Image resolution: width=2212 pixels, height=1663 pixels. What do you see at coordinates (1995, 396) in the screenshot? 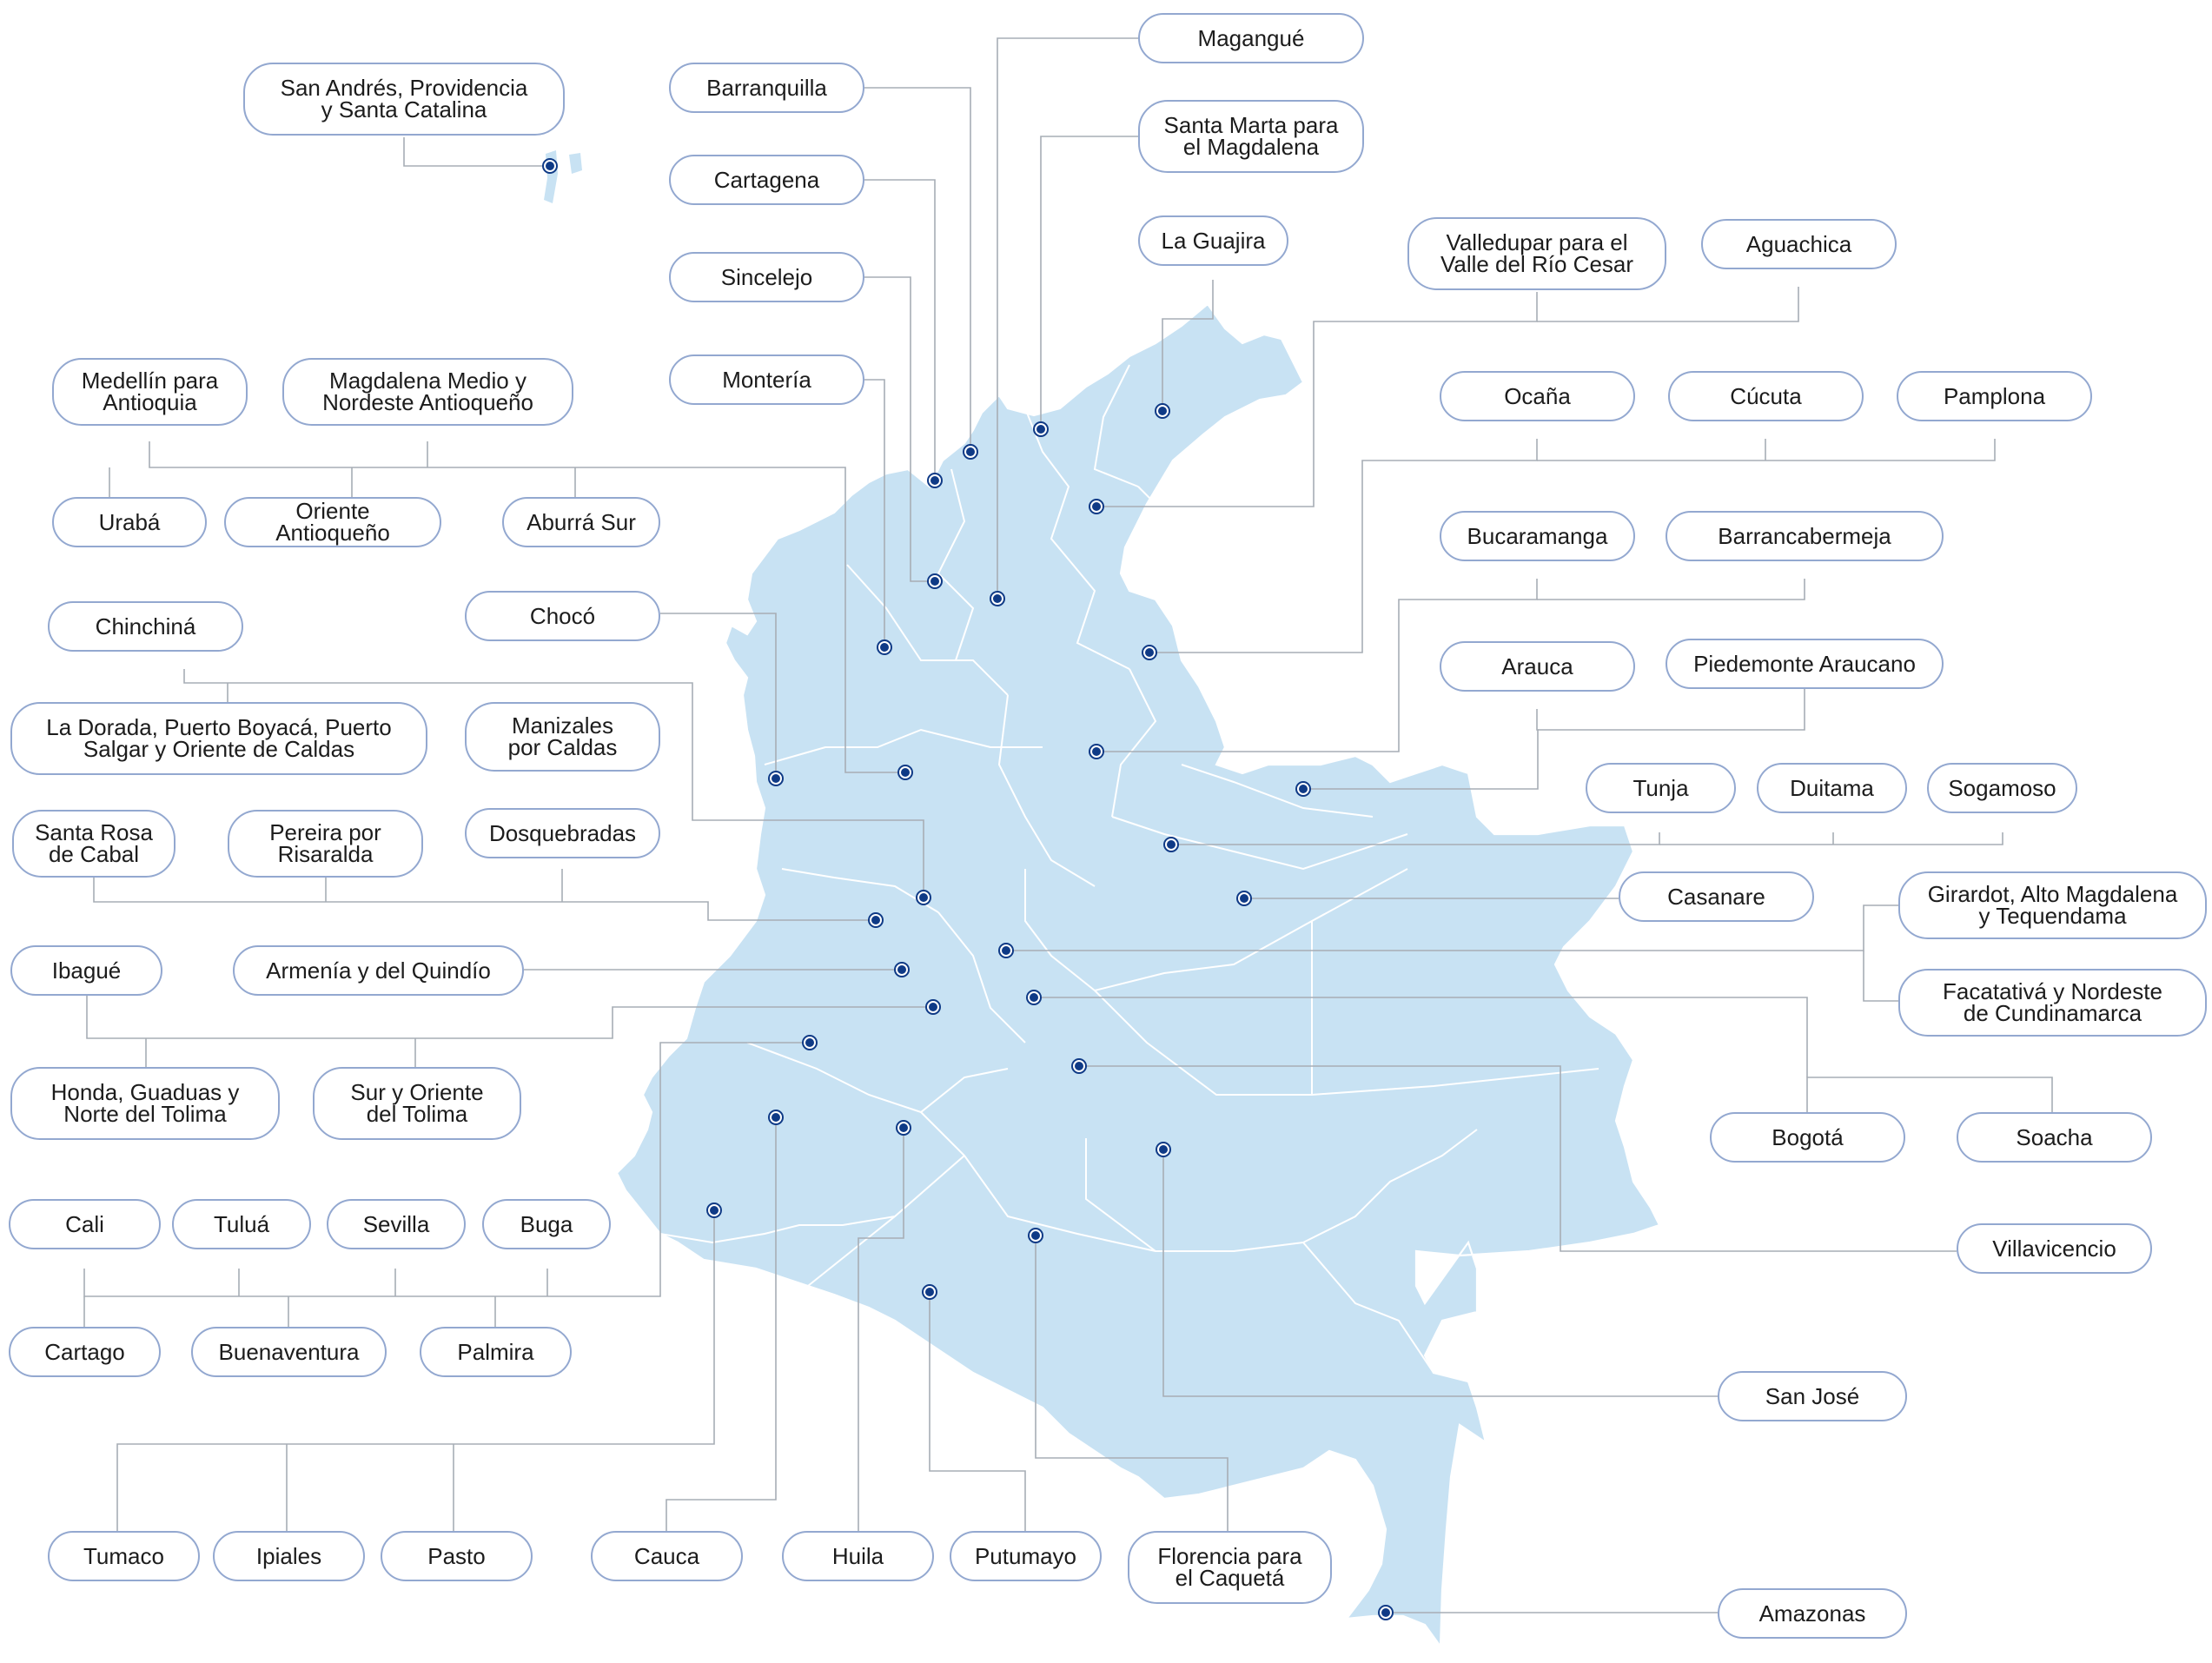
I see `office-label-pamplona: Pamplona` at bounding box center [1995, 396].